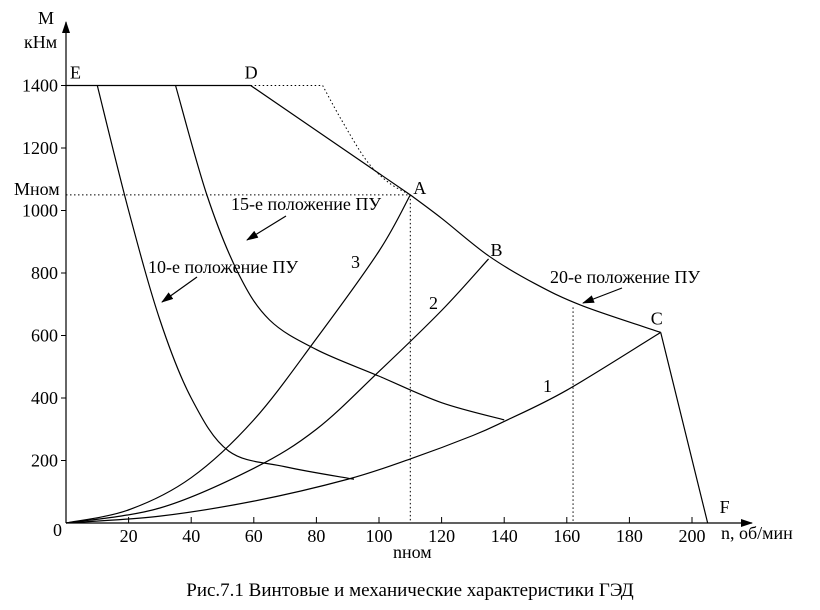 The width and height of the screenshot is (820, 610). Describe the element at coordinates (44, 336) in the screenshot. I see `y-tick-label: 600` at that location.